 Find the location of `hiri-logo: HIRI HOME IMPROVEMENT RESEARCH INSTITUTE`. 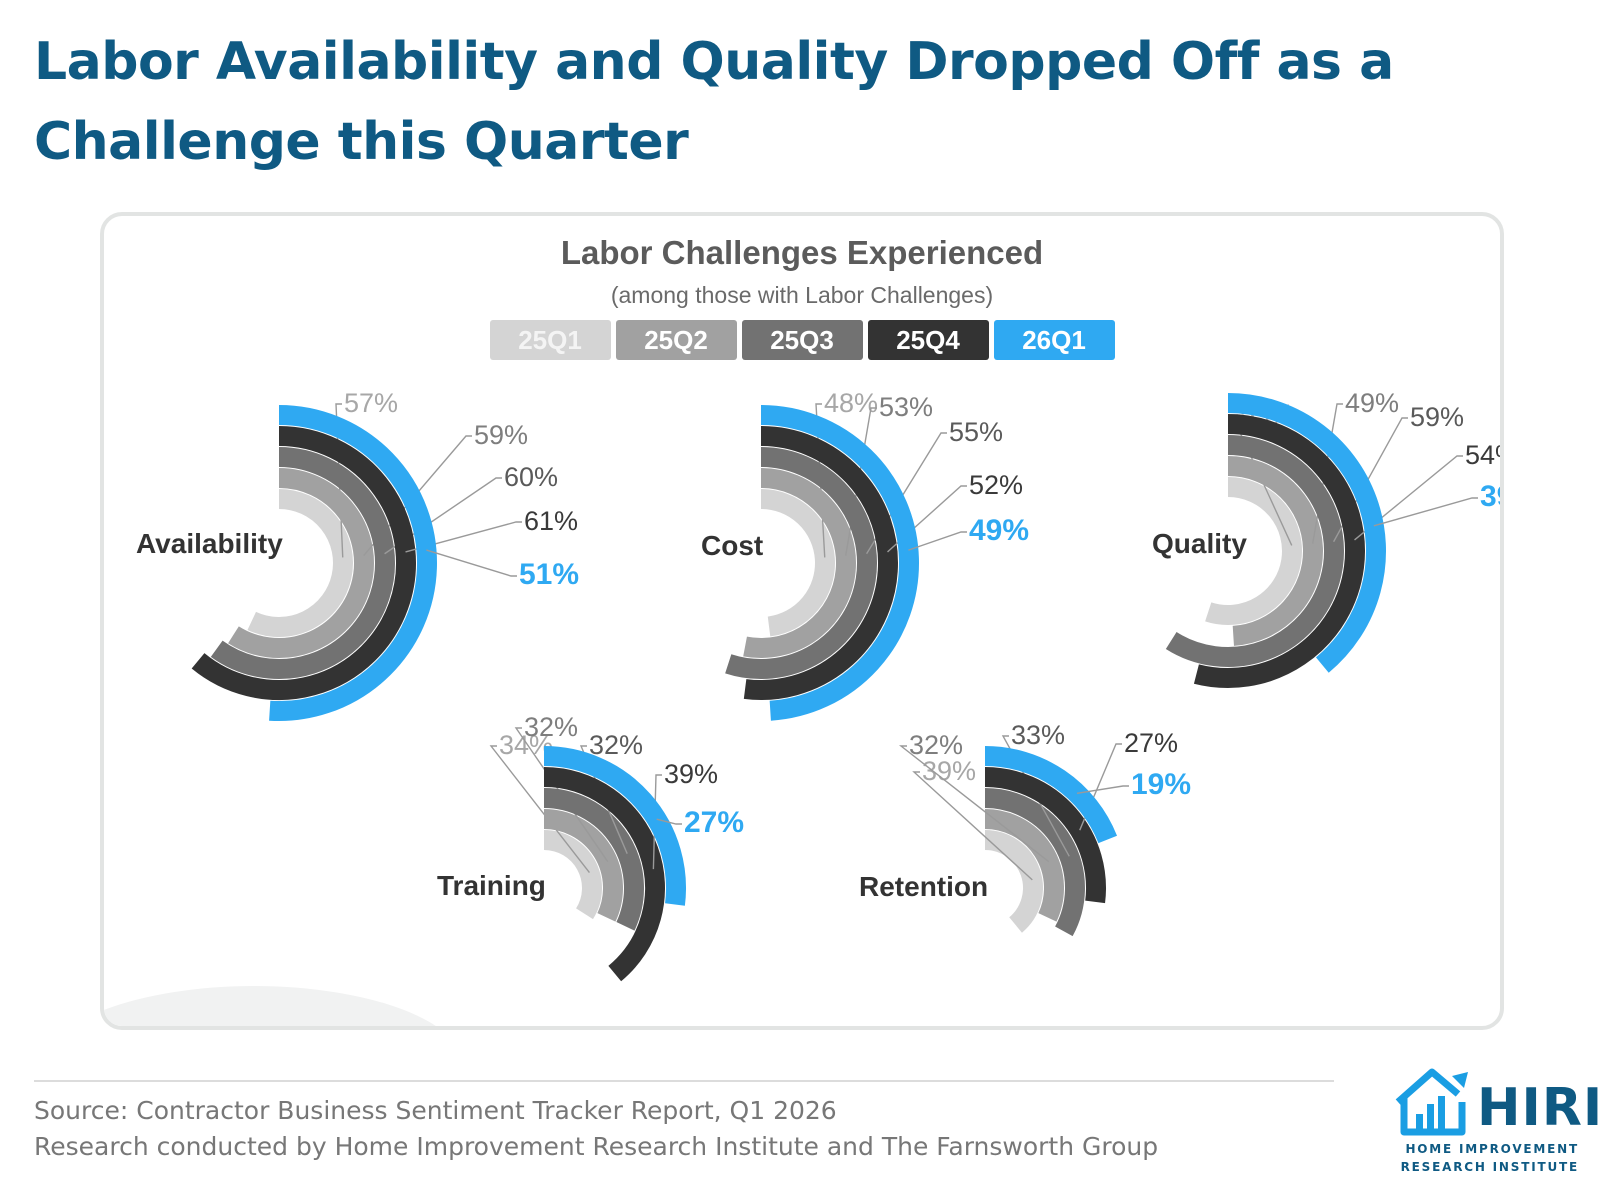

hiri-logo: HIRI HOME IMPROVEMENT RESEARCH INSTITUTE is located at coordinates (1496, 1126).